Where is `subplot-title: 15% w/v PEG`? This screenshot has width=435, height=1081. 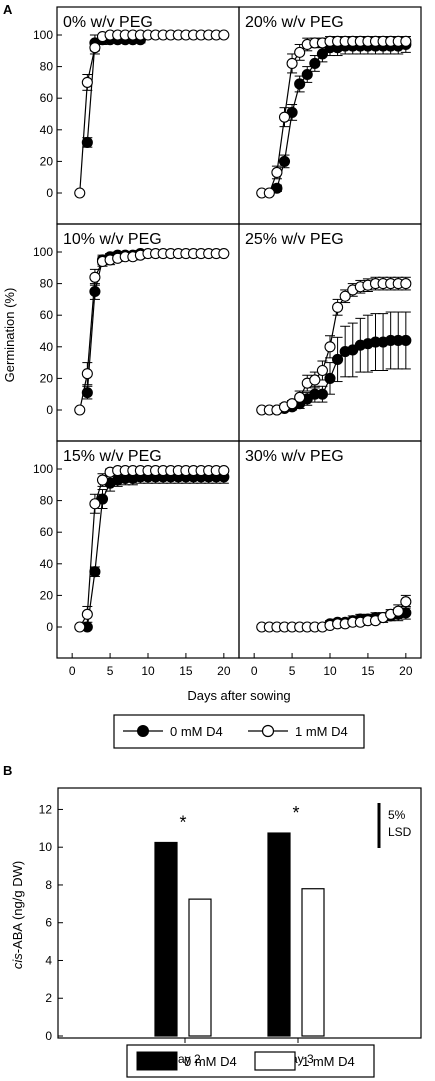
subplot-title: 15% w/v PEG is located at coordinates (112, 456).